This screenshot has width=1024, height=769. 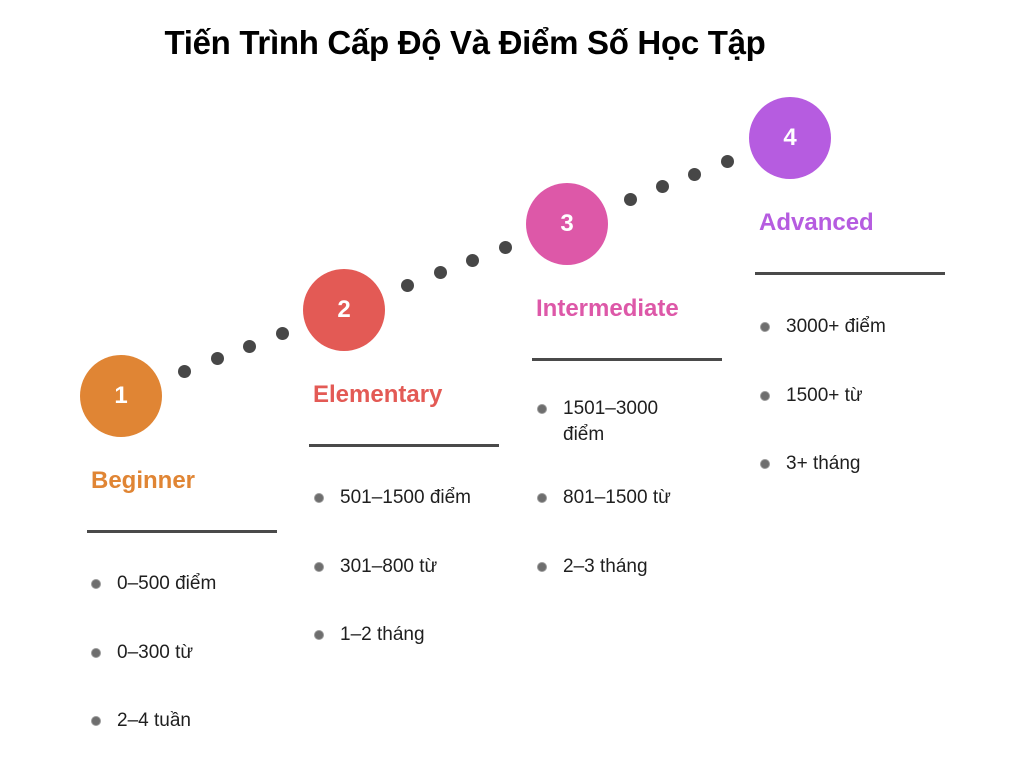 I want to click on list-item: 1501–3000 điểm, so click(x=612, y=422).